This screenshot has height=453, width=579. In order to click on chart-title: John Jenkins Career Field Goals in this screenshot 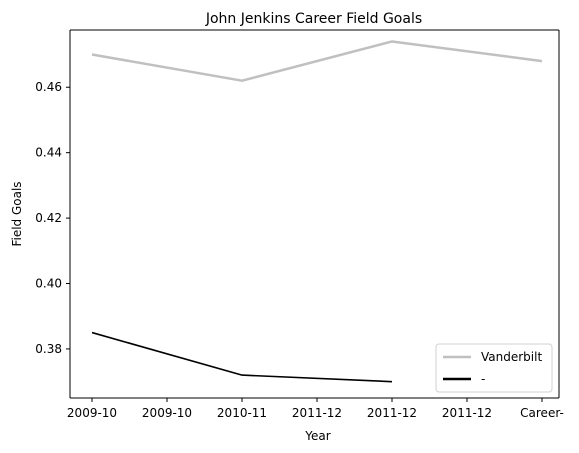, I will do `click(313, 19)`.